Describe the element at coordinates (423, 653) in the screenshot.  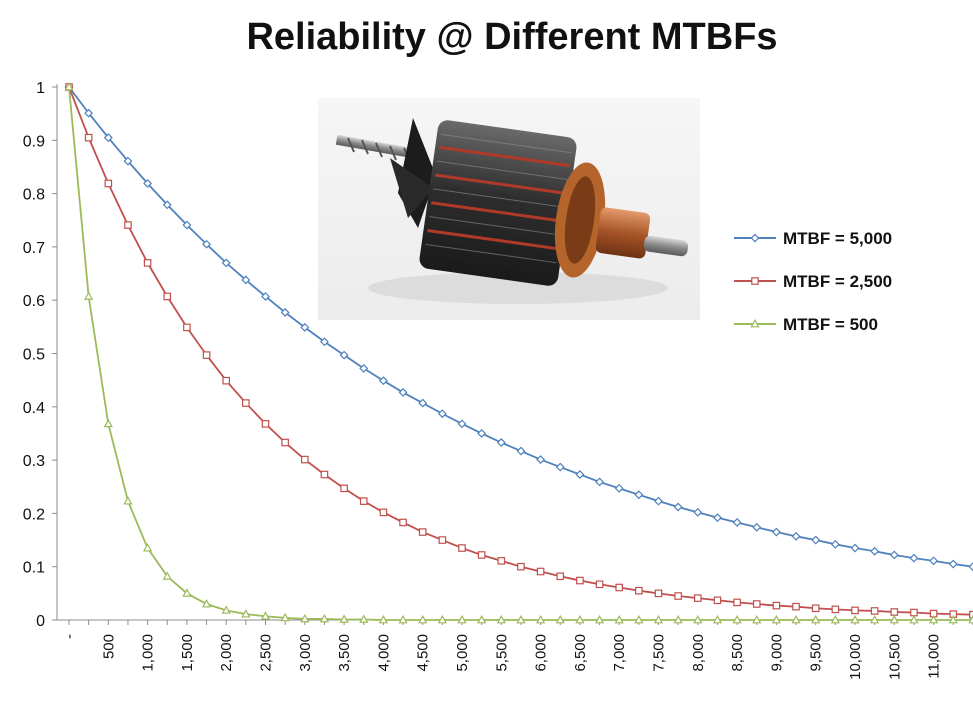
I see `x-tick-label: 4,500` at that location.